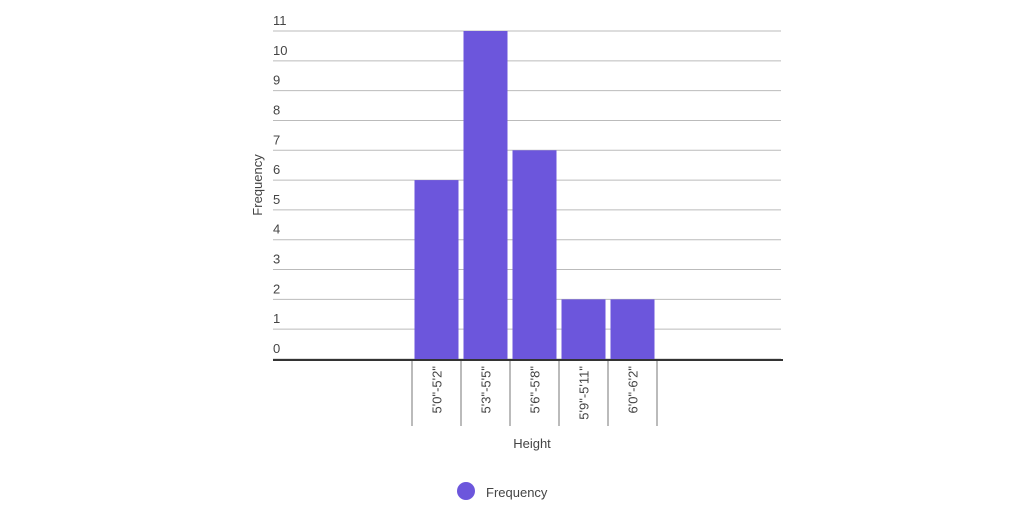  I want to click on y-tick-label: 5, so click(276, 199).